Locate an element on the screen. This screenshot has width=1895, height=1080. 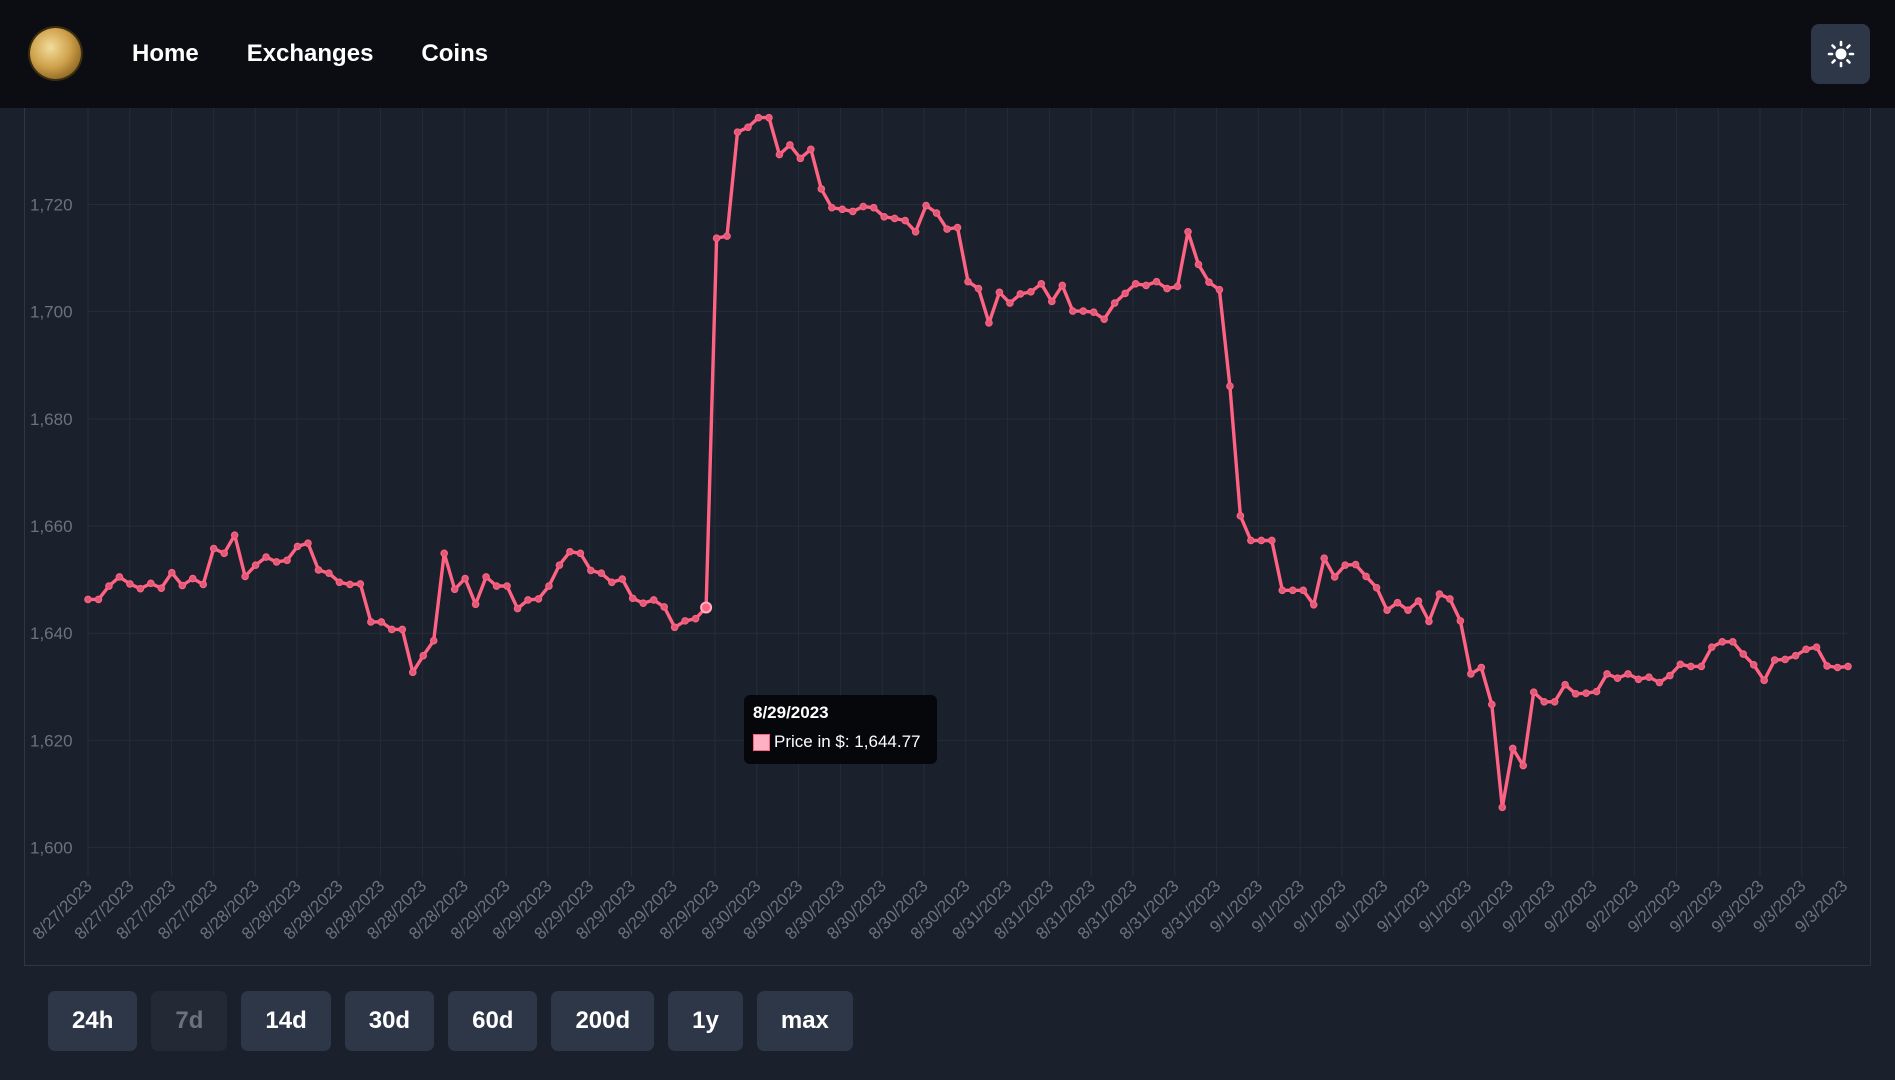
range-24h-button: 24h is located at coordinates (93, 1021).